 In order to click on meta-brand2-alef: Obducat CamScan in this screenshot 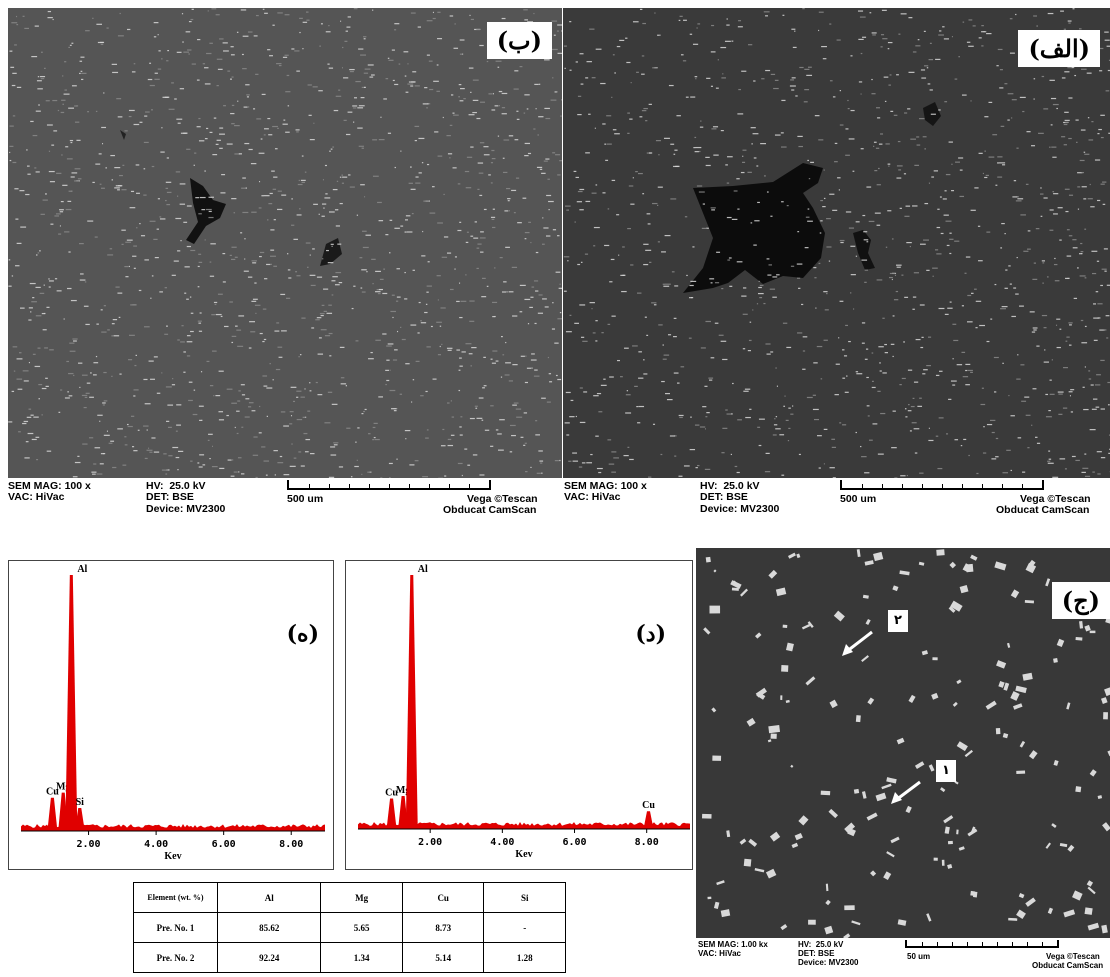, I will do `click(1043, 510)`.